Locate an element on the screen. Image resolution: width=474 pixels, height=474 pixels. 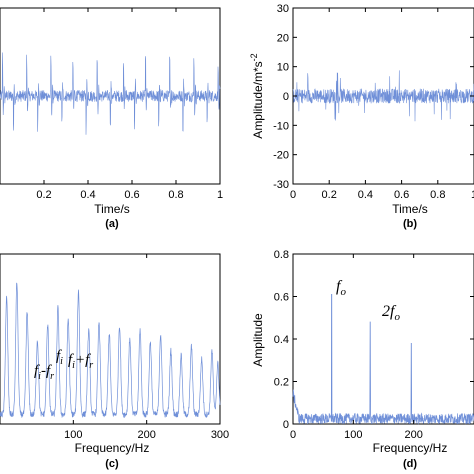
panel-a-x-tick-label: 0.6 is located at coordinates (131, 195).